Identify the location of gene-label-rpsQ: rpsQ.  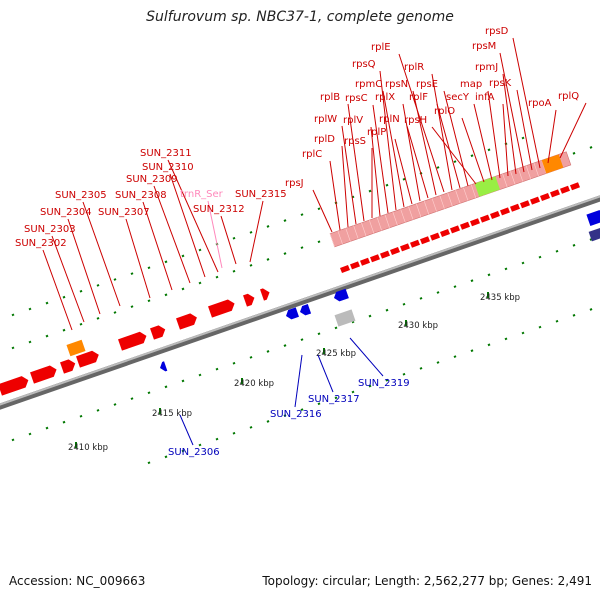
(364, 64).